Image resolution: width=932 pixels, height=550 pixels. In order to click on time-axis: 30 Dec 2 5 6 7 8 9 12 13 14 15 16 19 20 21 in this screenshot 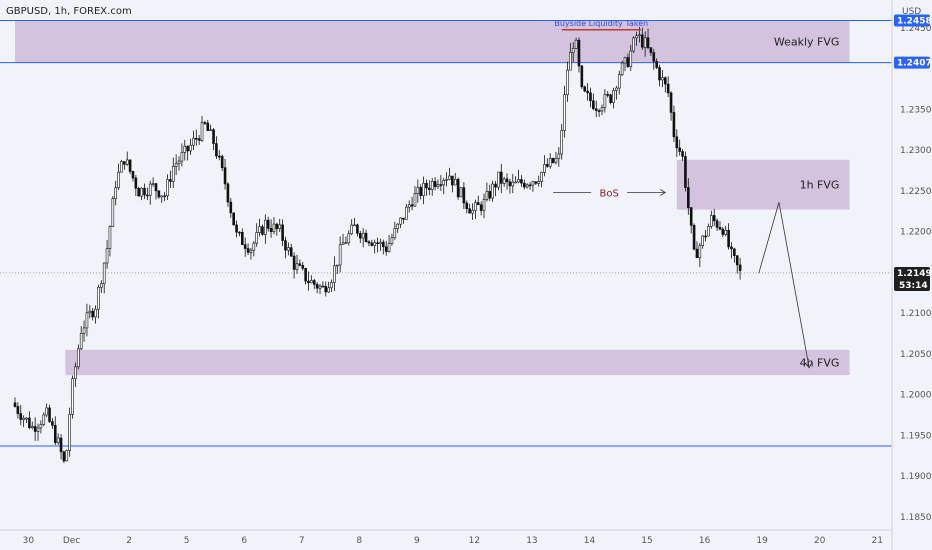, I will do `click(453, 541)`.